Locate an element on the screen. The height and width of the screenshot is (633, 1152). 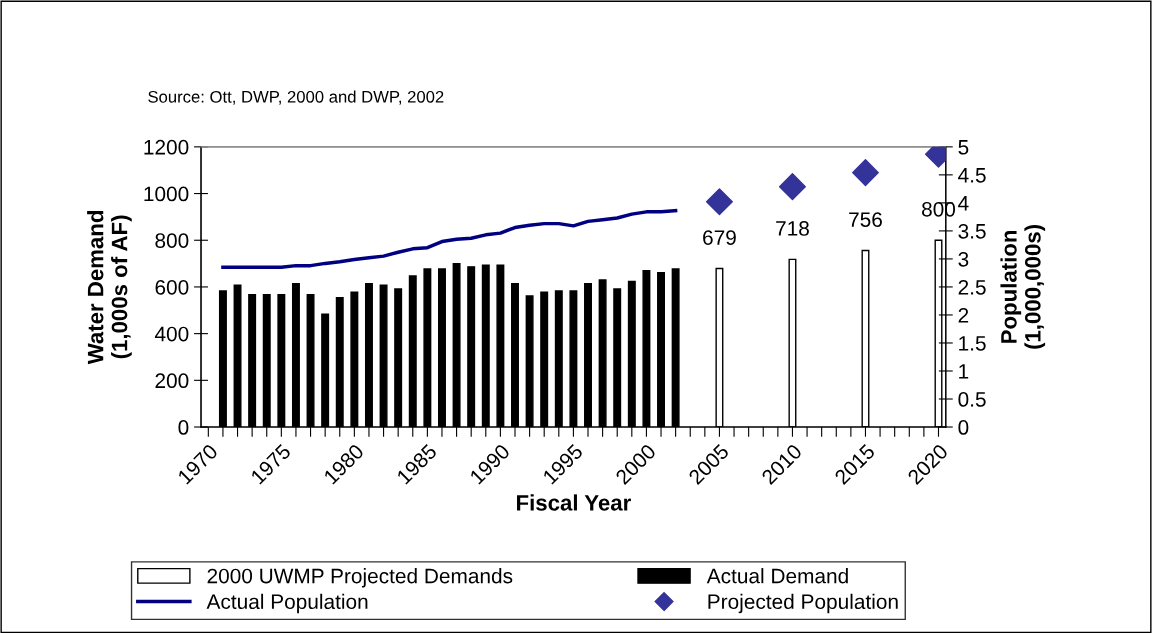
y2-tick-label: 2.5 is located at coordinates (972, 287).